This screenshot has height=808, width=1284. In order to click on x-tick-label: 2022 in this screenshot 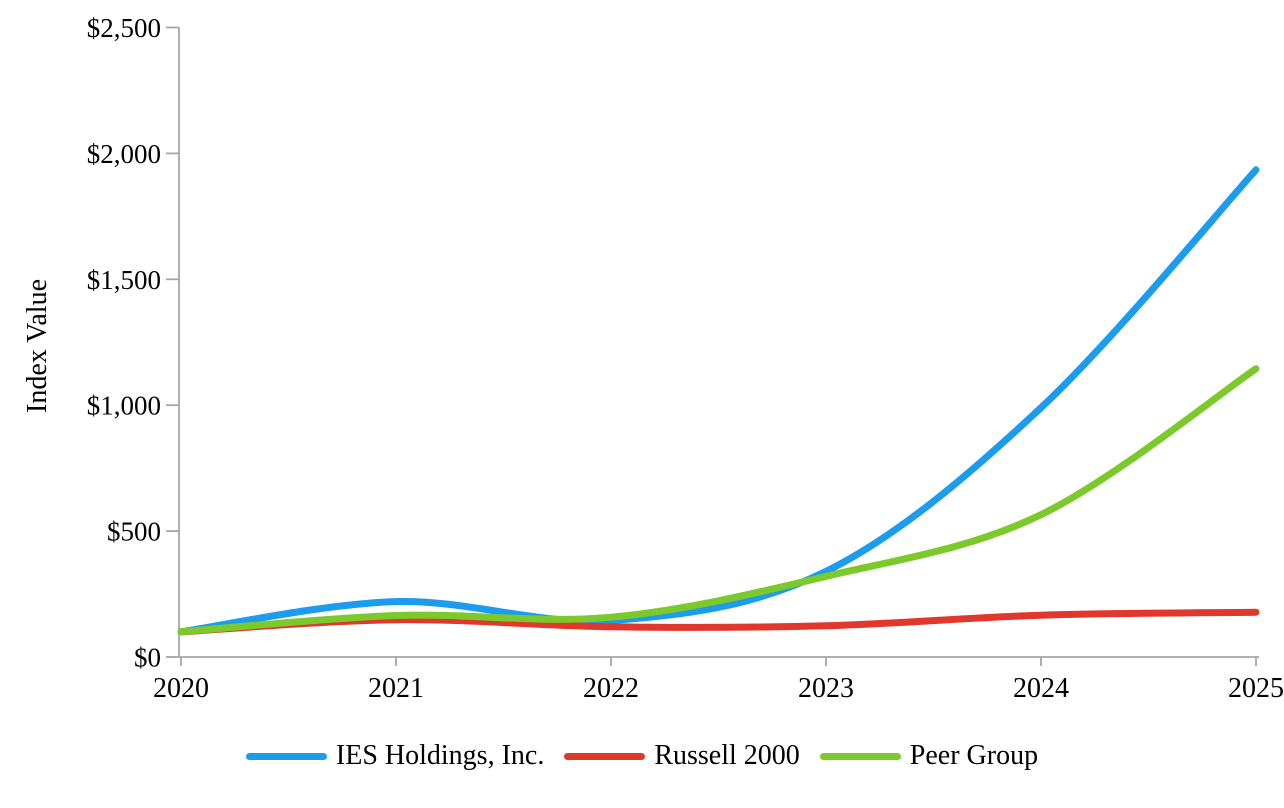, I will do `click(611, 688)`.